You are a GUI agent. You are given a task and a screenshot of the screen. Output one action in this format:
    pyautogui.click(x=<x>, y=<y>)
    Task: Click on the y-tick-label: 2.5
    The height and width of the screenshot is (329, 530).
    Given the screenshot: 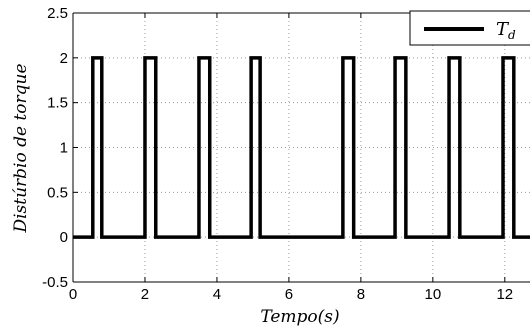 What is the action you would take?
    pyautogui.click(x=57, y=13)
    